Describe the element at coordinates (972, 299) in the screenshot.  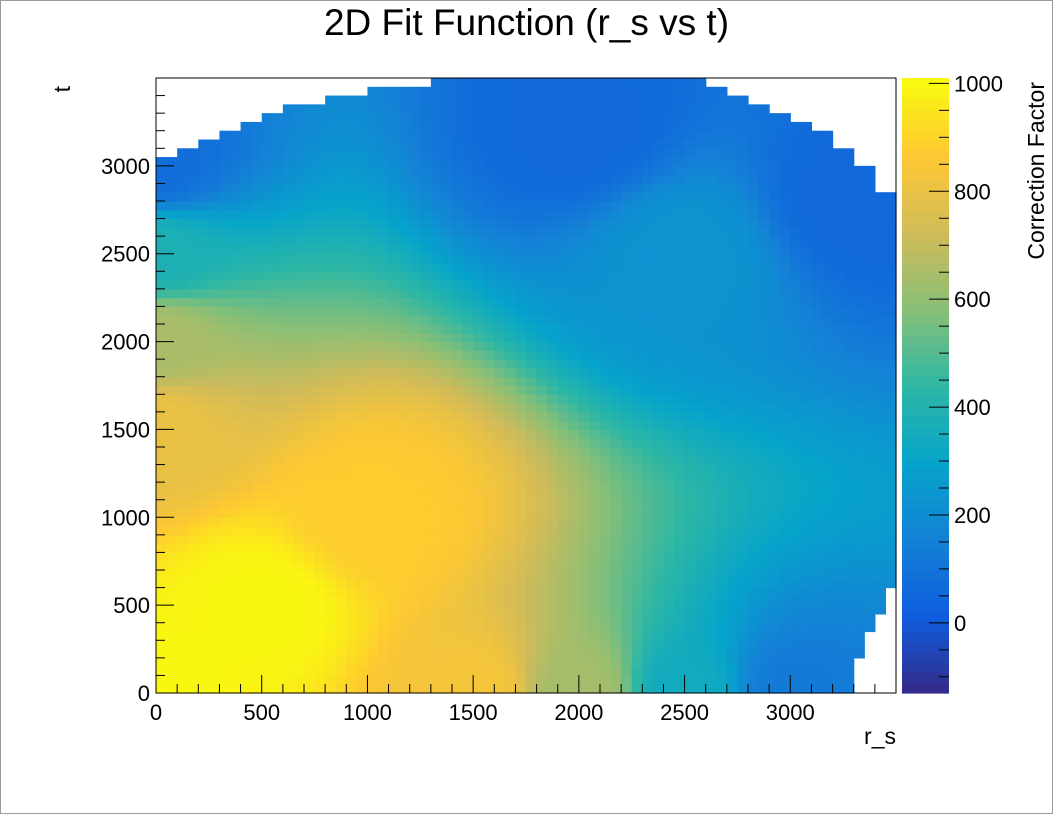
I see `color-scale-tick-label: 600` at that location.